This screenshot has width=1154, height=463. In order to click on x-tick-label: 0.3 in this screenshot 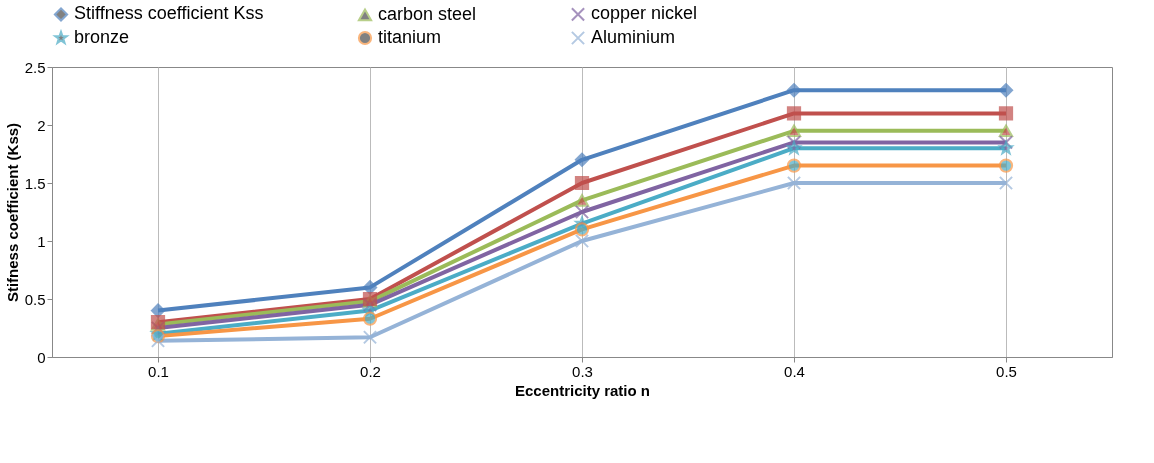, I will do `click(582, 371)`.